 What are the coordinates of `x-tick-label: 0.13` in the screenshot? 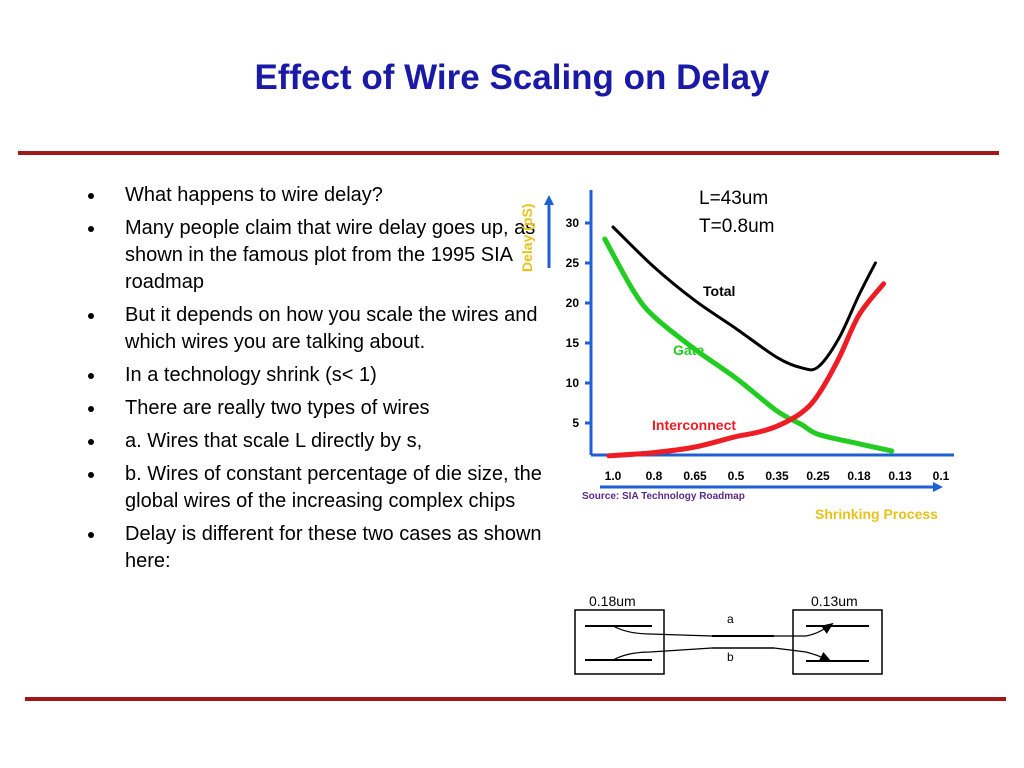 It's located at (900, 476).